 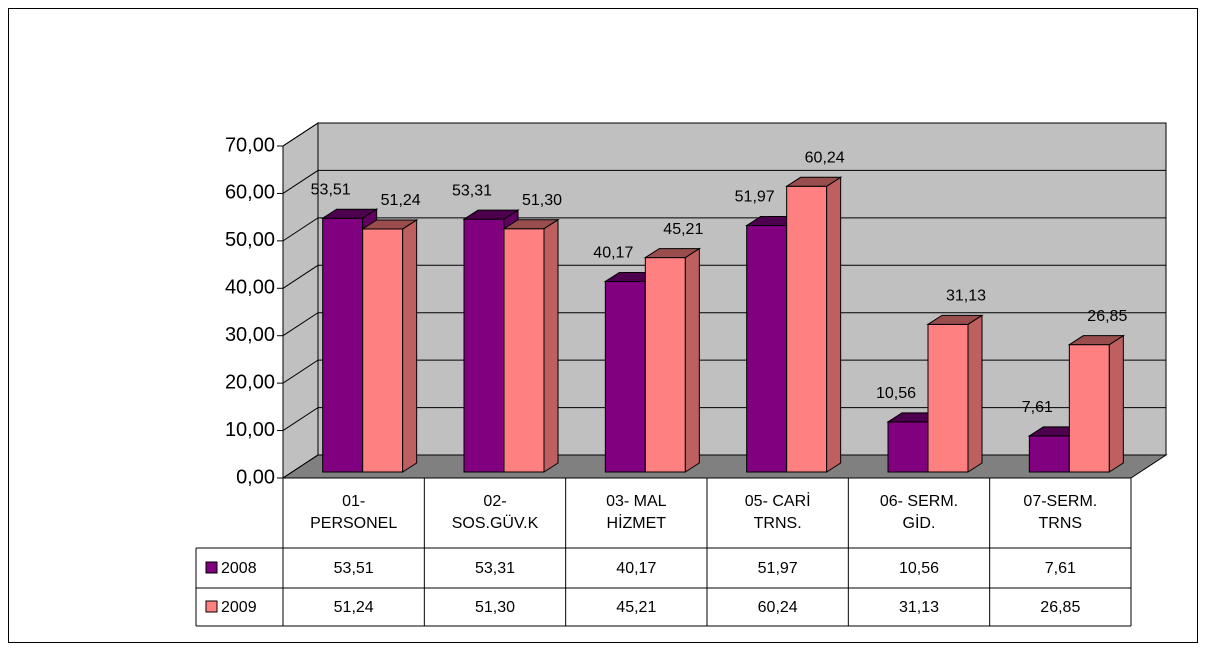 What do you see at coordinates (250, 193) in the screenshot?
I see `y-tick-label: 60,00` at bounding box center [250, 193].